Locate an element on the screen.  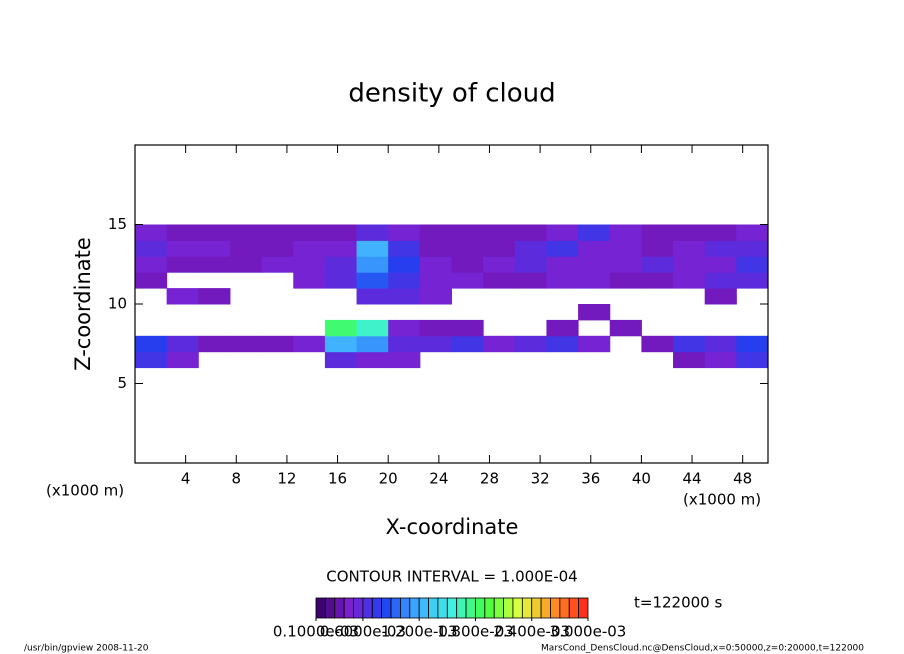
y-axis-title: Z-coordinate is located at coordinates (83, 304).